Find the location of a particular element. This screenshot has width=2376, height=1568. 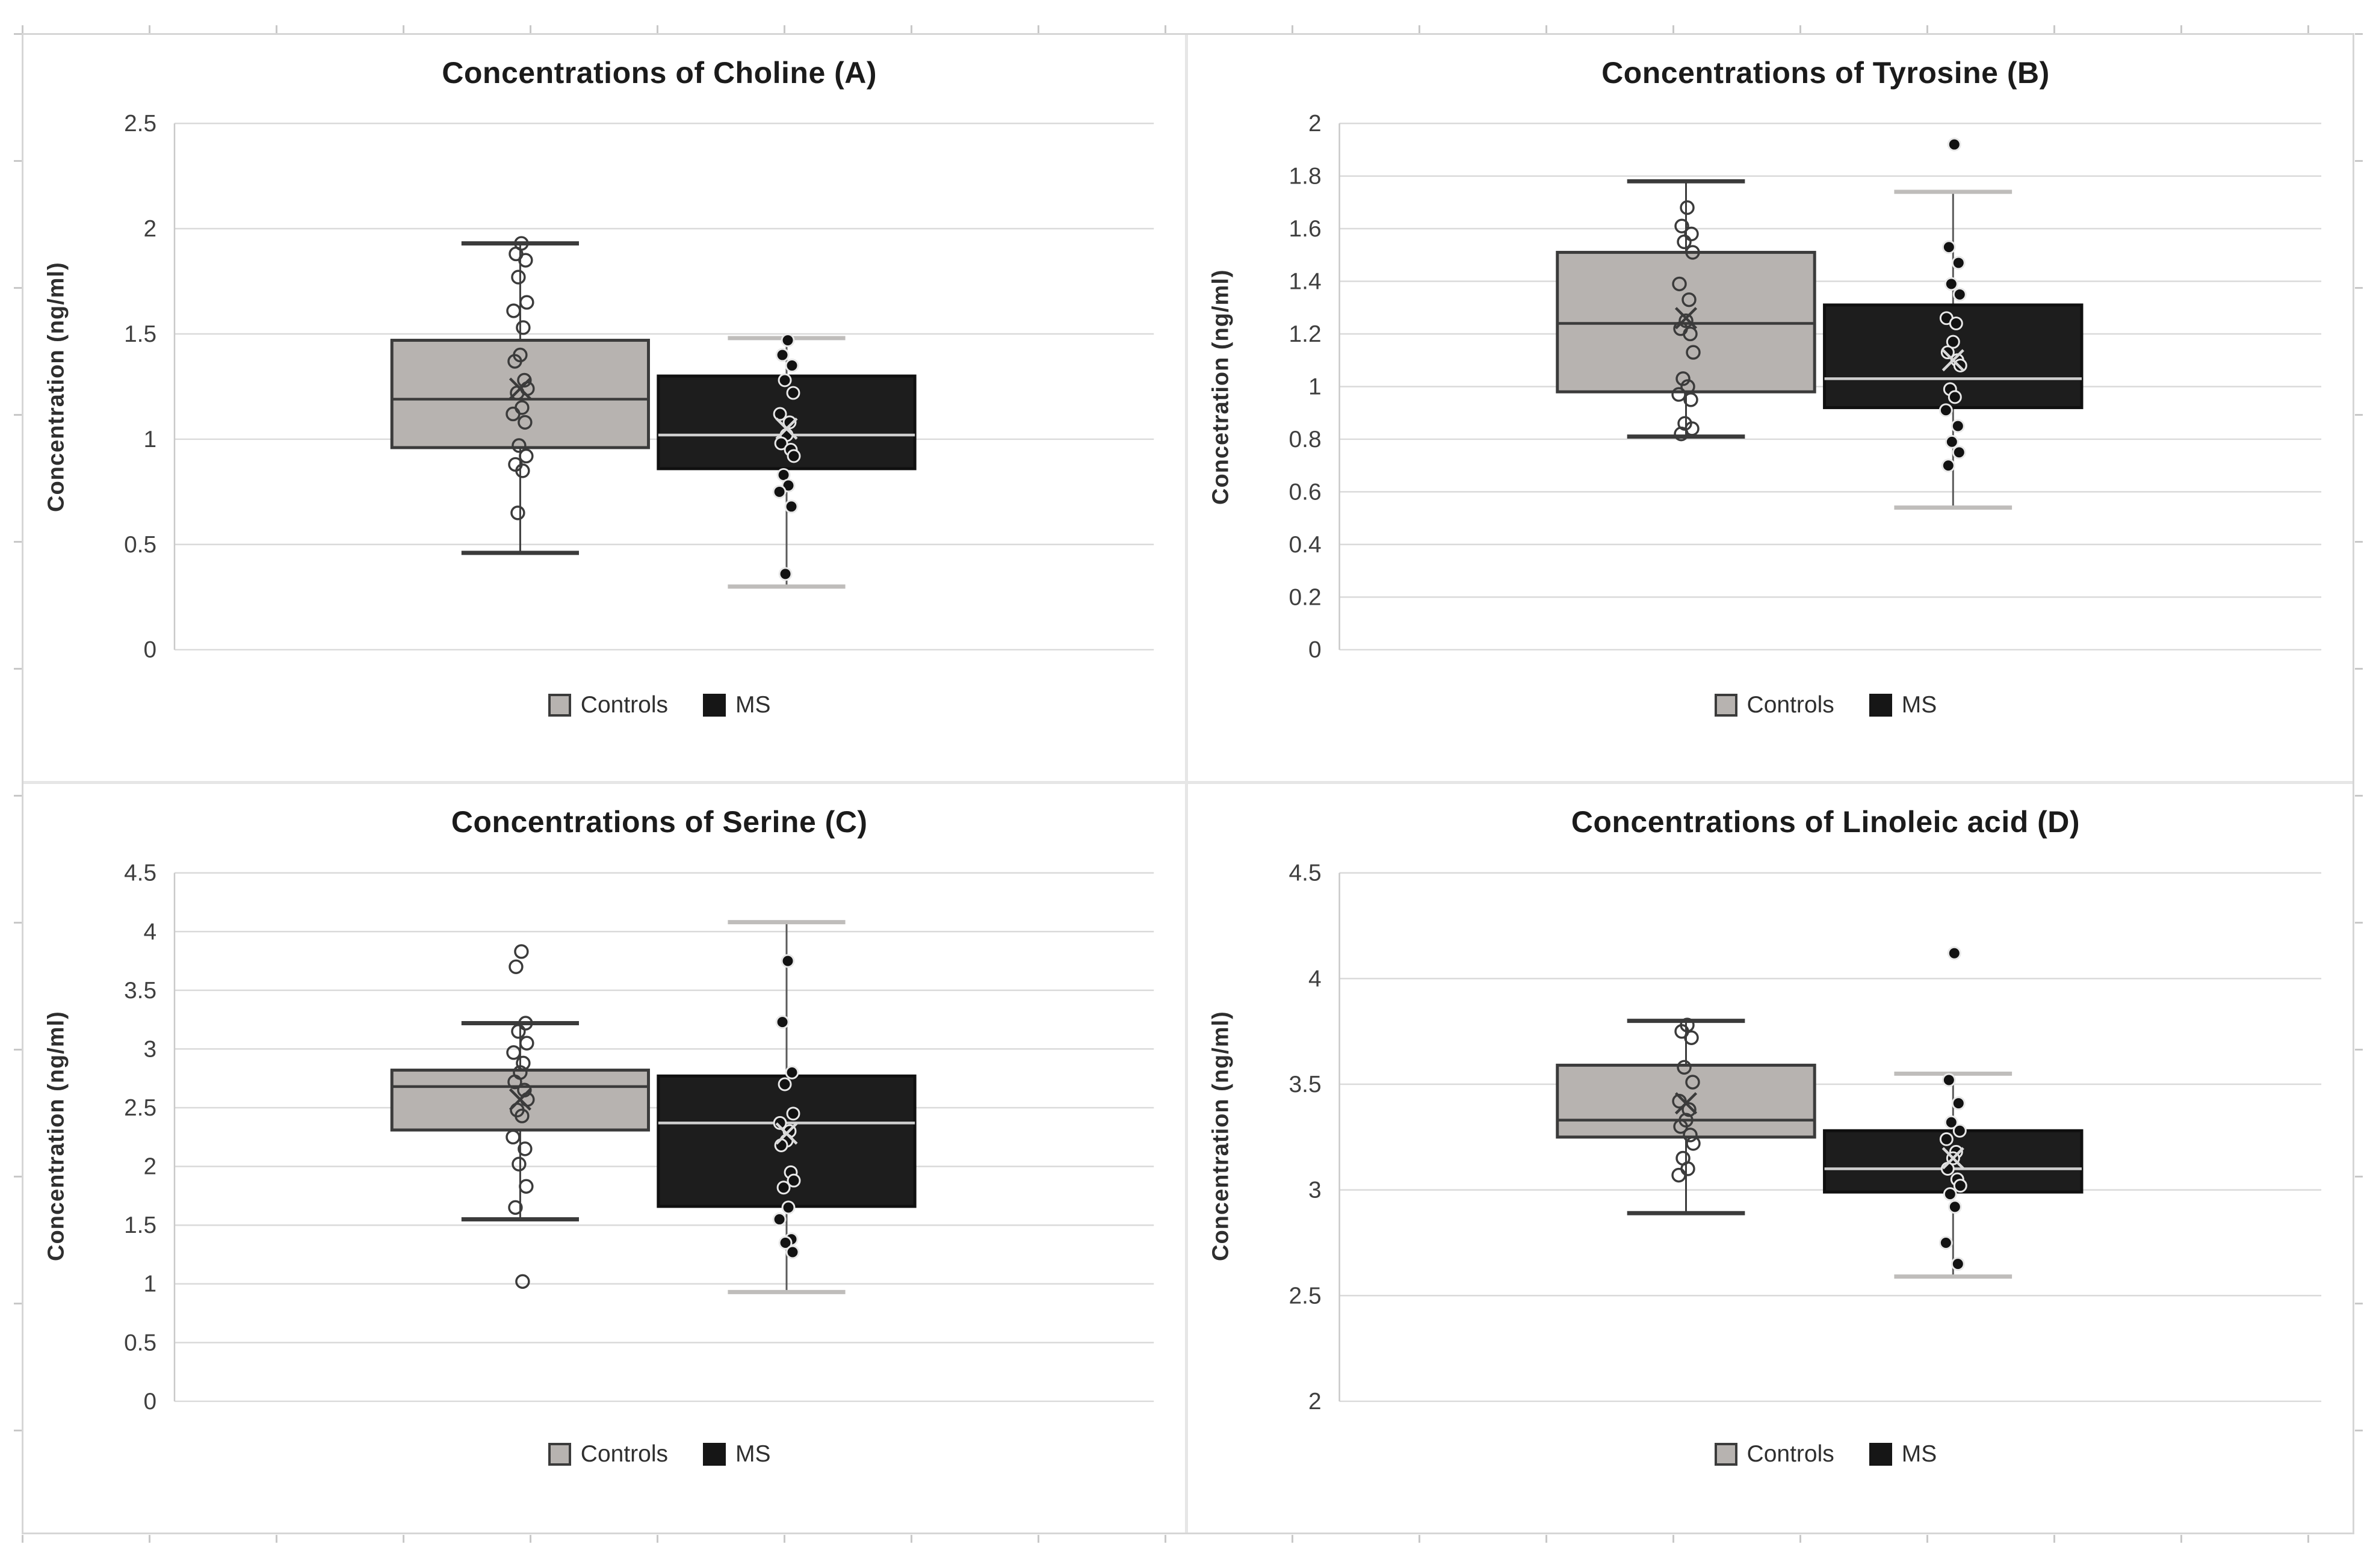

y-tick-label: 1.8 is located at coordinates (1305, 177).